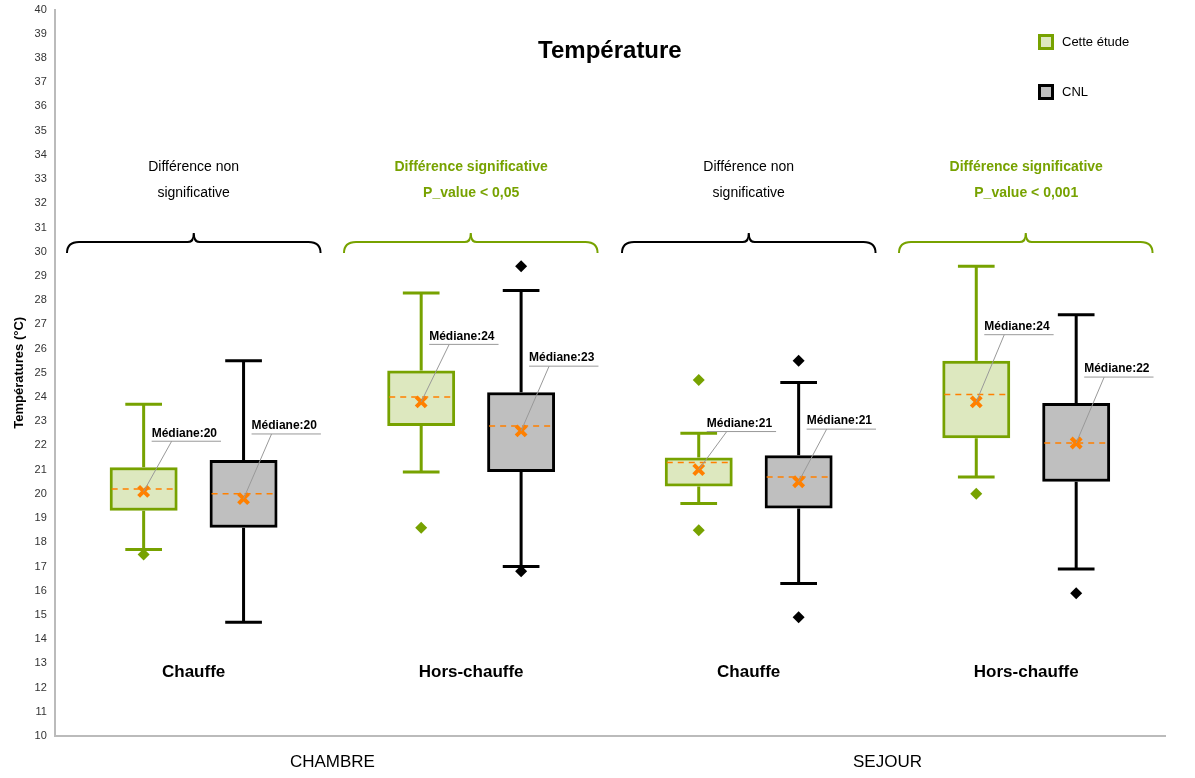 This screenshot has width=1195, height=778. What do you see at coordinates (40, 129) in the screenshot?
I see `y-tick-label: 35` at bounding box center [40, 129].